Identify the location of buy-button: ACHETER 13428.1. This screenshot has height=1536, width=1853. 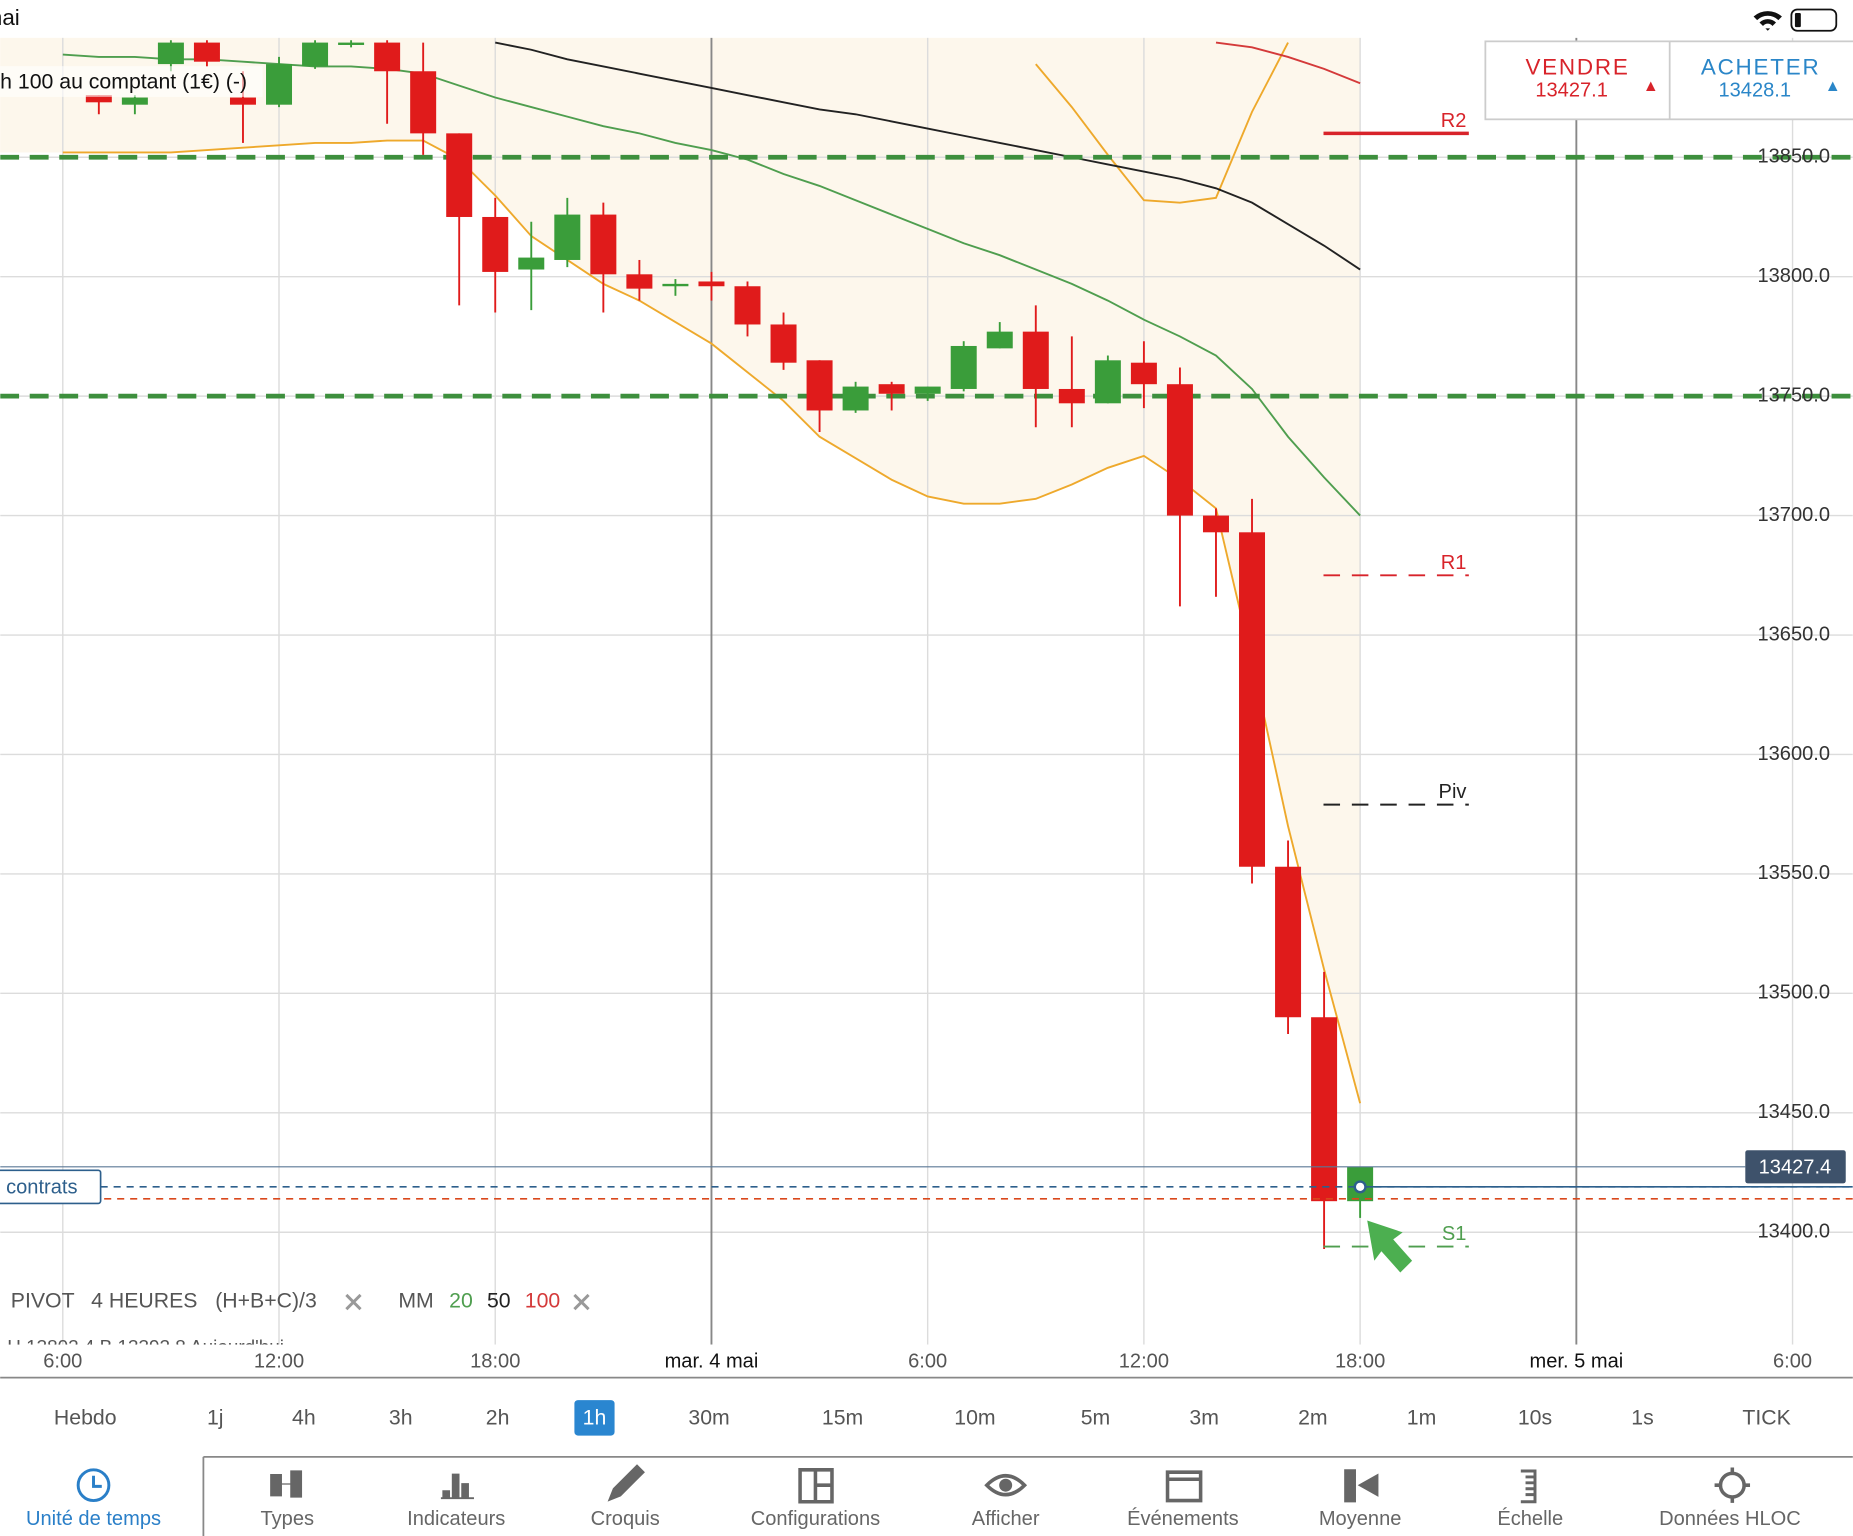
(1769, 77).